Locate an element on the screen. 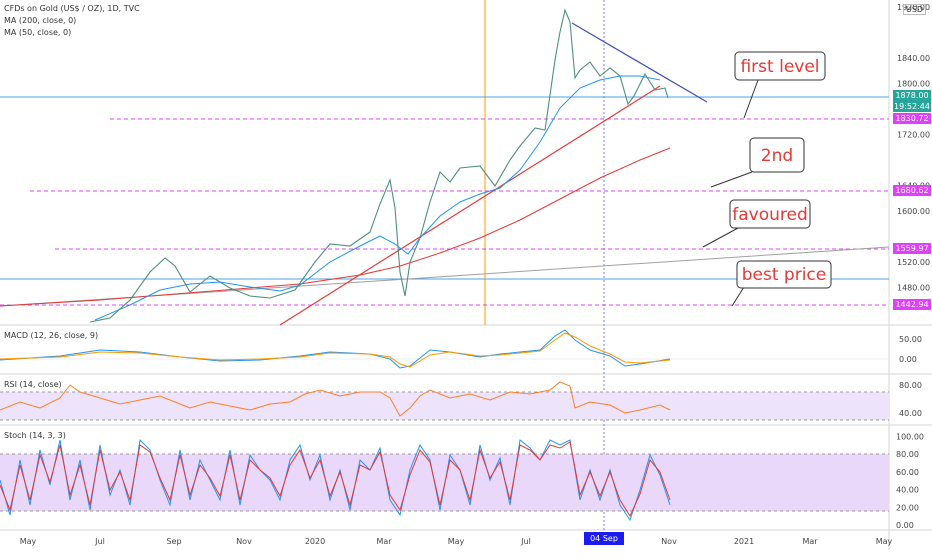 This screenshot has width=932, height=558. level-badge-4: 1442.94 is located at coordinates (912, 304).